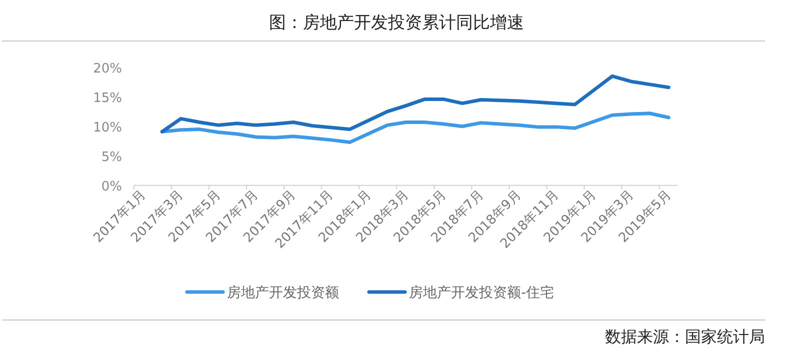 The height and width of the screenshot is (357, 793). I want to click on source-note: 数据来源：国家统计局, so click(685, 336).